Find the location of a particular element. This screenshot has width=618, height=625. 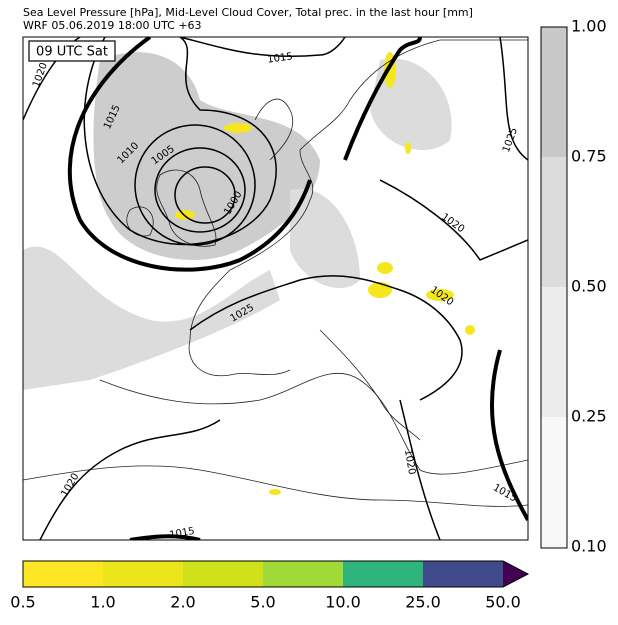

cloud-tick-label: 0.50 is located at coordinates (589, 286).